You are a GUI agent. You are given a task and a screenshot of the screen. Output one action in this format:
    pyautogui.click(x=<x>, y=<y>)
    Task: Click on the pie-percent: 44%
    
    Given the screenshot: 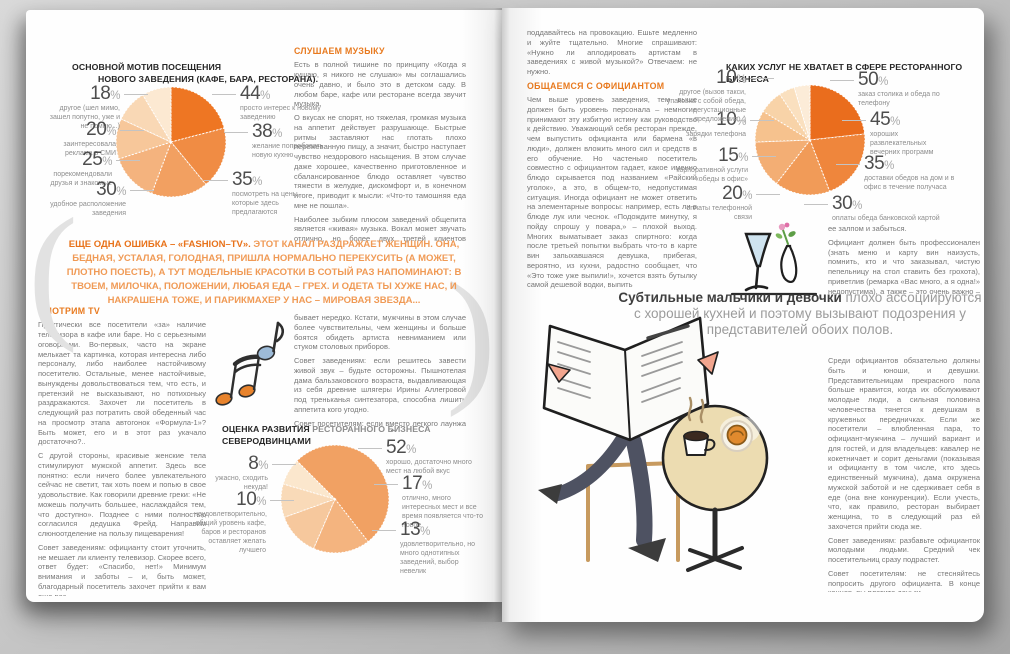 What is the action you would take?
    pyautogui.click(x=255, y=93)
    